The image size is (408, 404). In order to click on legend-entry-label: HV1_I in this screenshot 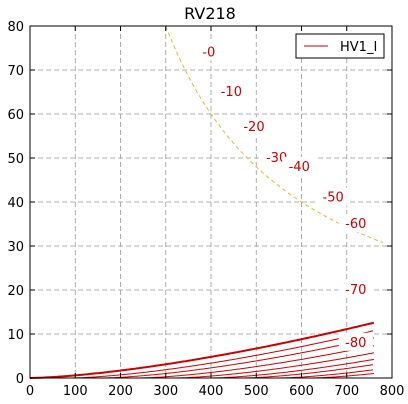, I will do `click(358, 47)`.